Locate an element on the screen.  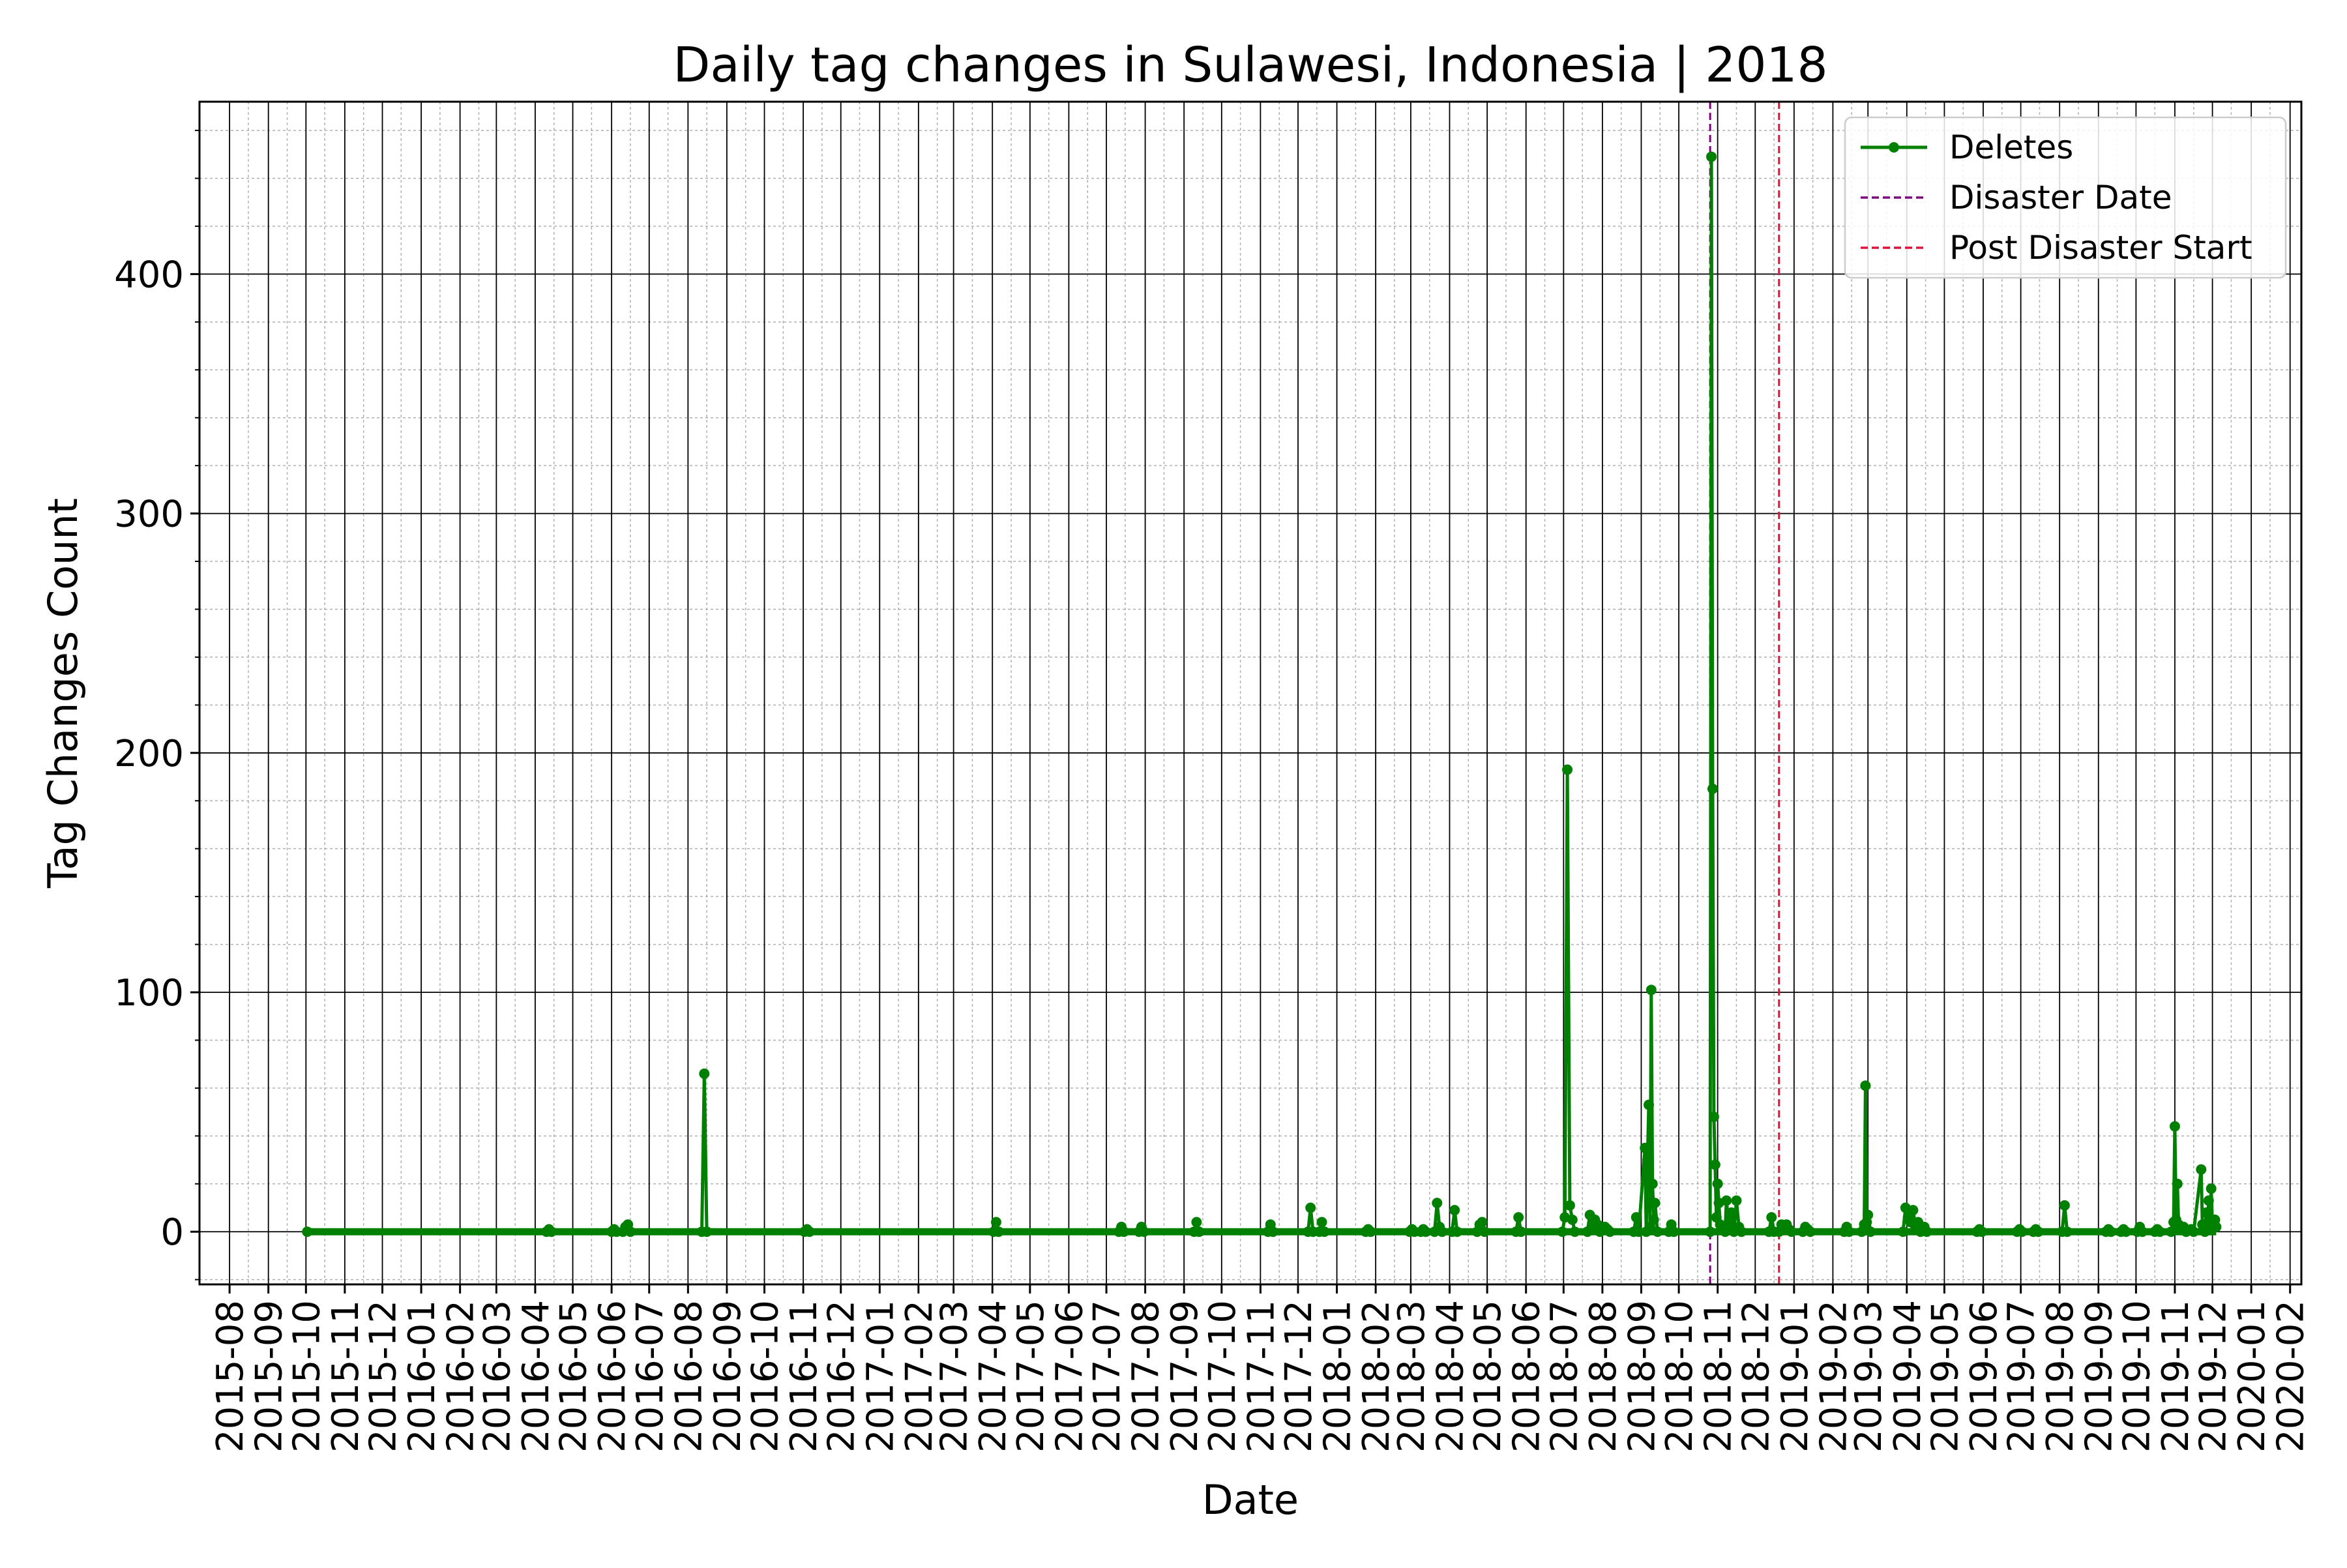
x-tick-label: 2019-11 is located at coordinates (2176, 1376).